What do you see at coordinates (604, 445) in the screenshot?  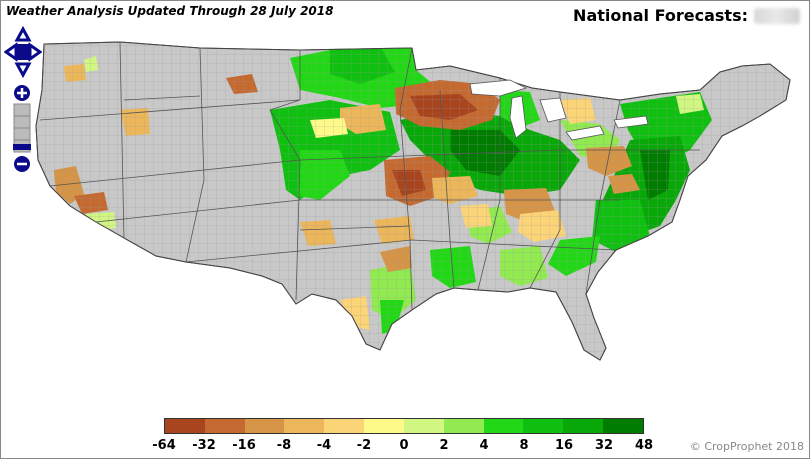 I see `legend-tick: 32` at bounding box center [604, 445].